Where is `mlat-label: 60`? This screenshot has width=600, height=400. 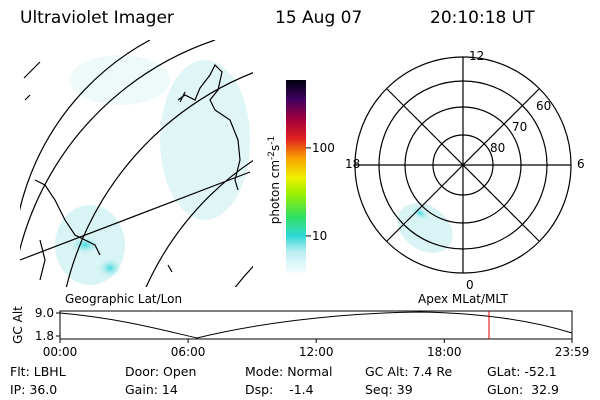
mlat-label: 60 is located at coordinates (543, 106).